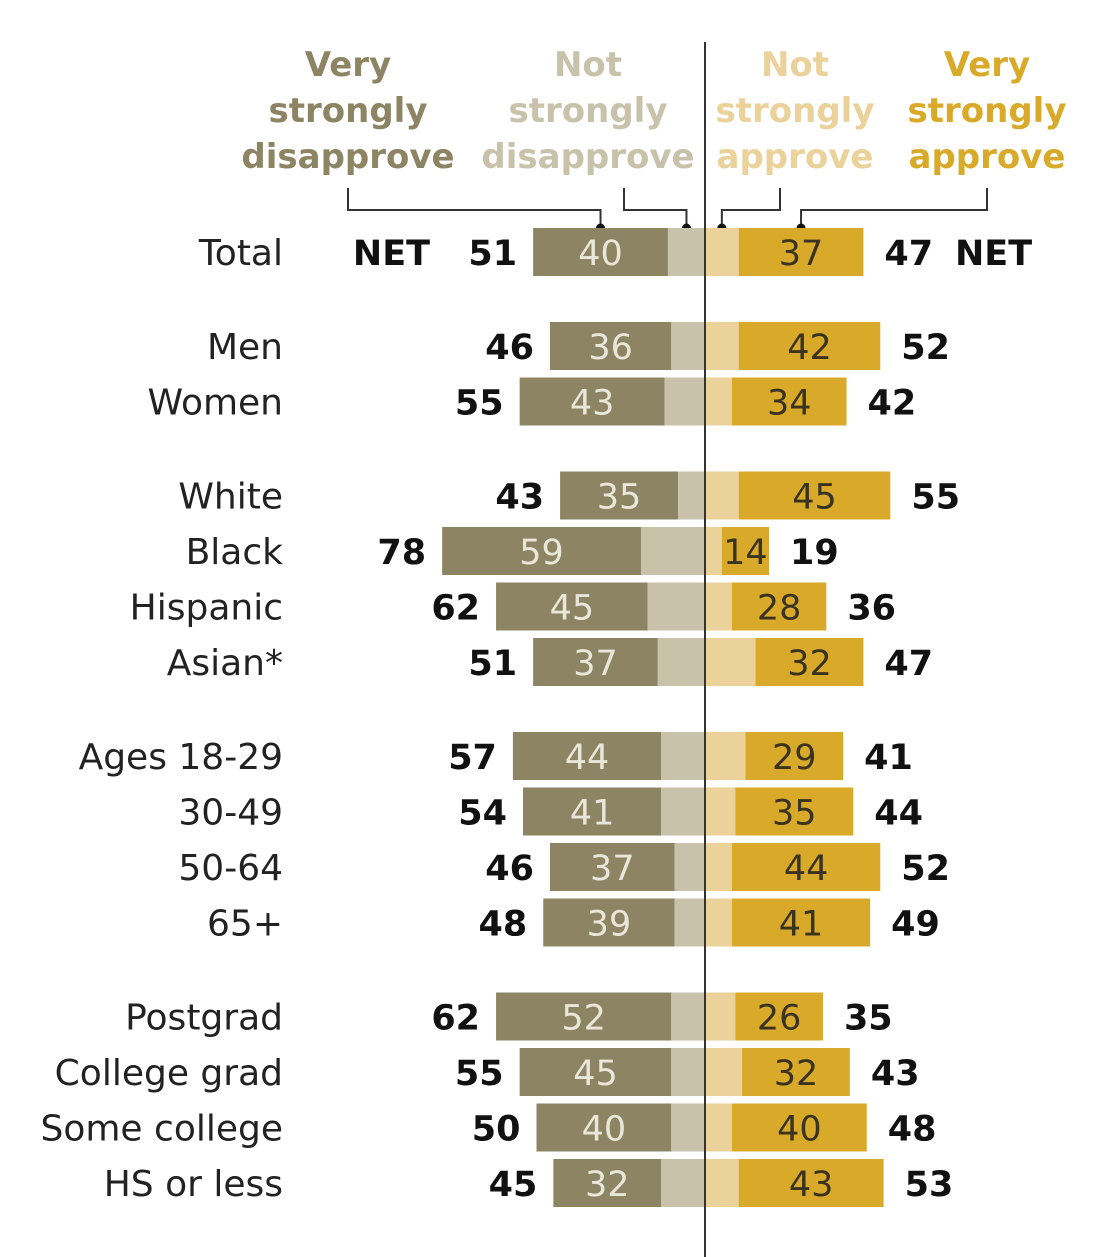 This screenshot has width=1094, height=1257. What do you see at coordinates (401, 553) in the screenshot?
I see `net-disapprove-value: 78` at bounding box center [401, 553].